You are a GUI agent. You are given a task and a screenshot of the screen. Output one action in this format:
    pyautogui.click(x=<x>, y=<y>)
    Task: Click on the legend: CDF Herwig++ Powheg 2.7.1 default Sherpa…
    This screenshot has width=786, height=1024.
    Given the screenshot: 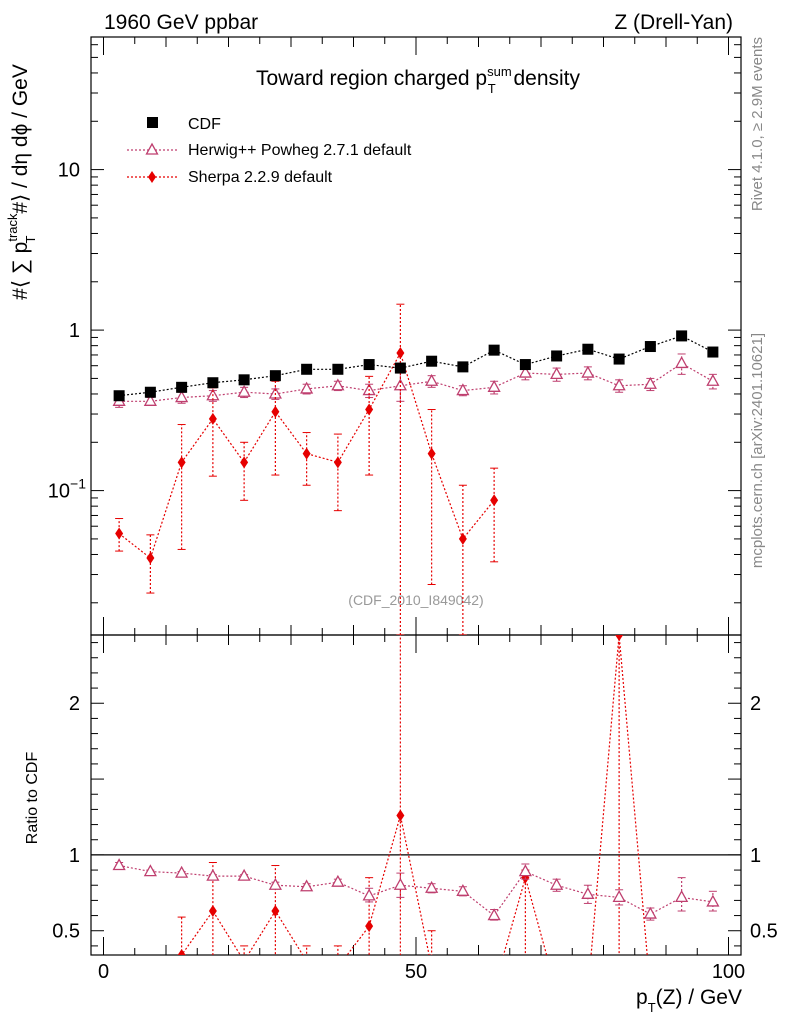 What is the action you would take?
    pyautogui.click(x=269, y=151)
    